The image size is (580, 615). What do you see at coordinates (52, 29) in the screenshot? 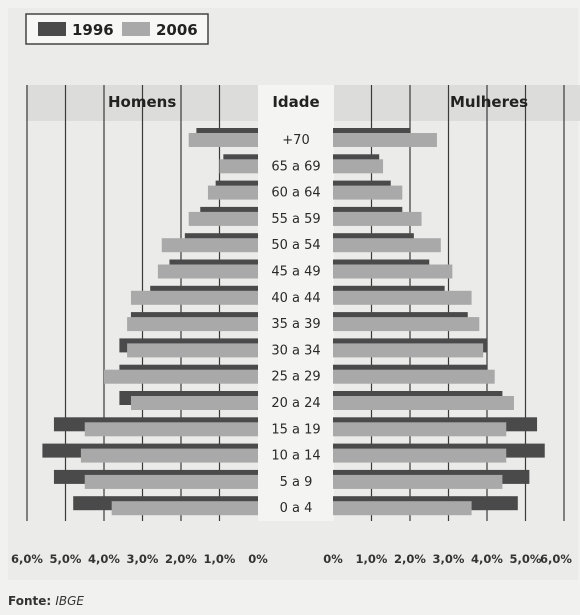
I see `legend-swatch-1996` at bounding box center [52, 29].